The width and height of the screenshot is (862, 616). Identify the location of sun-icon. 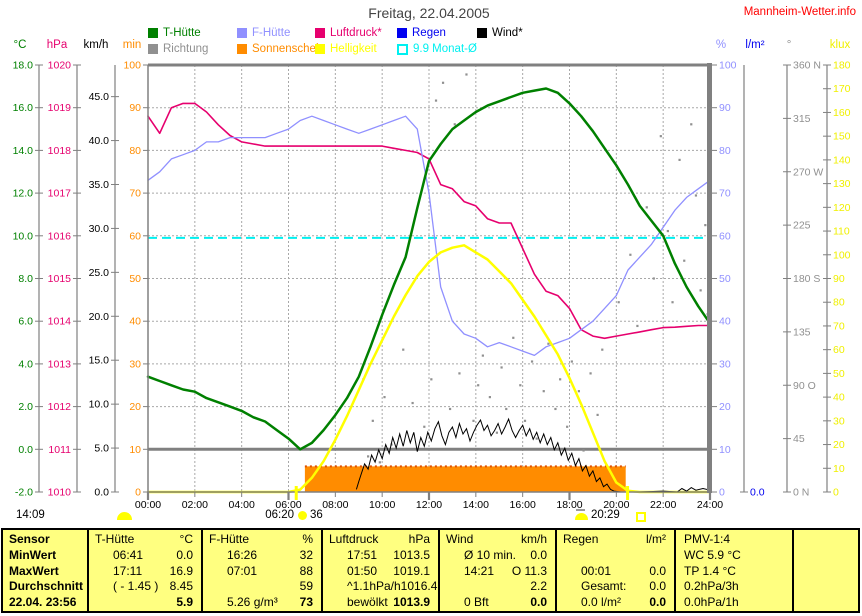
(302, 515).